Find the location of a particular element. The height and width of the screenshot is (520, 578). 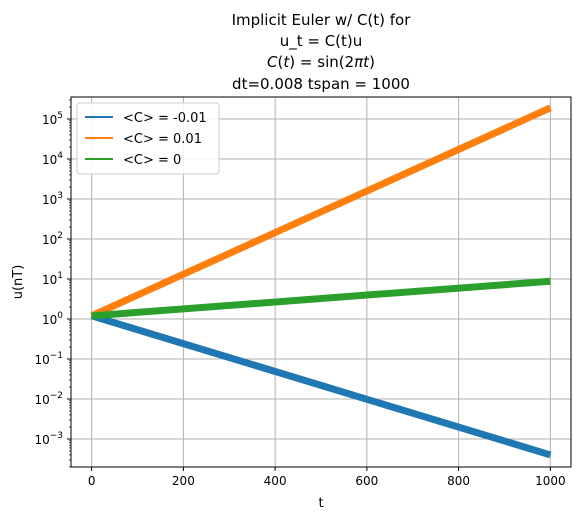

y-tick-label: 10⁻² is located at coordinates (48, 399).